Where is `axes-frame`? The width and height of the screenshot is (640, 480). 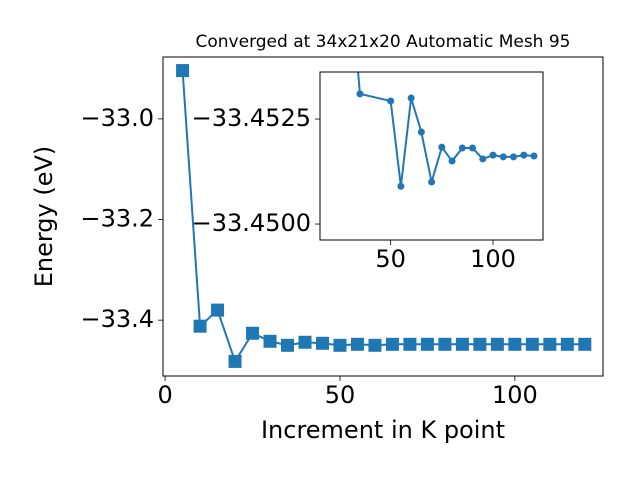
axes-frame is located at coordinates (431, 156).